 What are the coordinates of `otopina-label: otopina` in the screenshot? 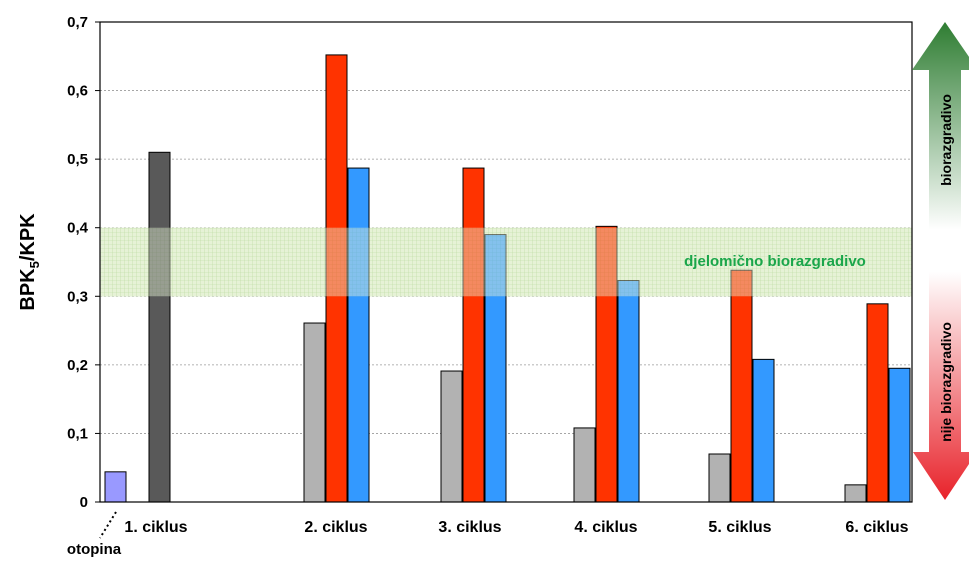 It's located at (94, 549).